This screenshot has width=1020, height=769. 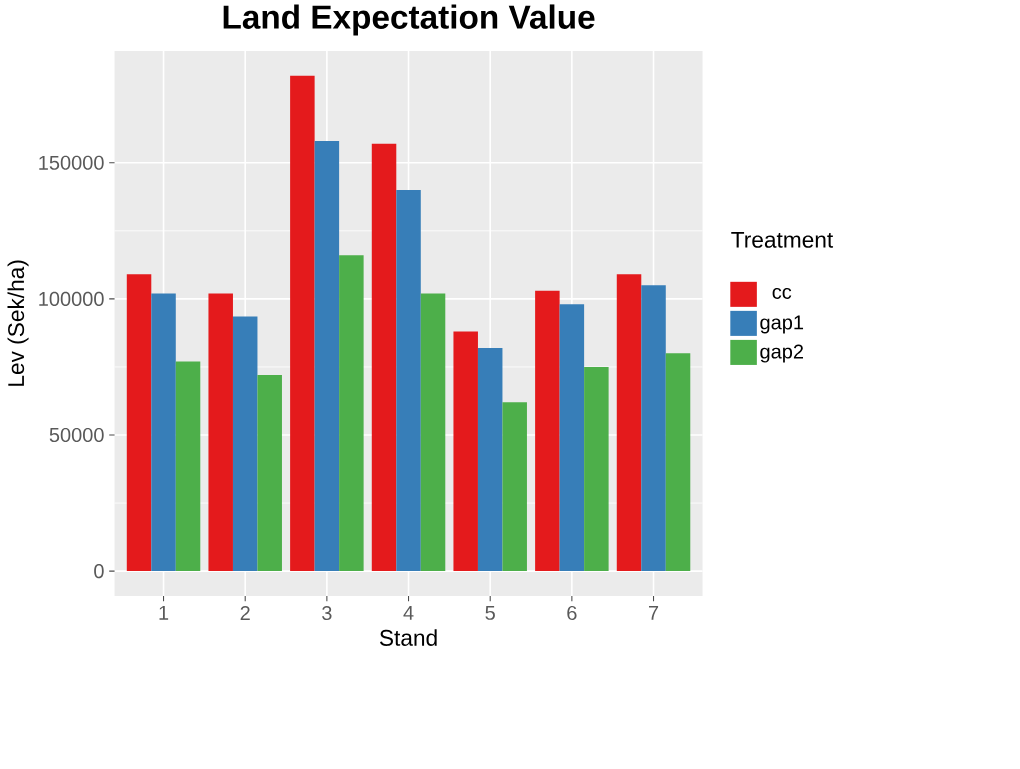 What do you see at coordinates (653, 612) in the screenshot?
I see `x-tick-label: 7` at bounding box center [653, 612].